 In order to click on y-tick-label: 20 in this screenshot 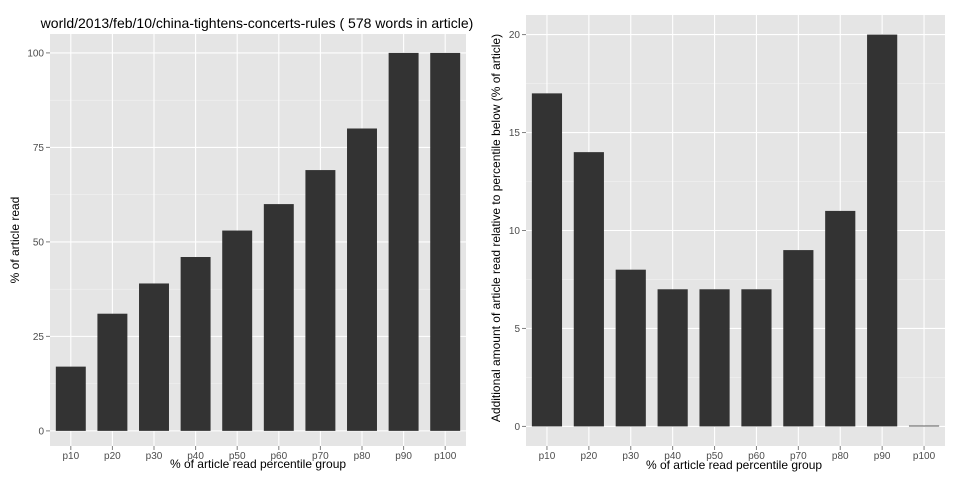, I will do `click(515, 35)`.